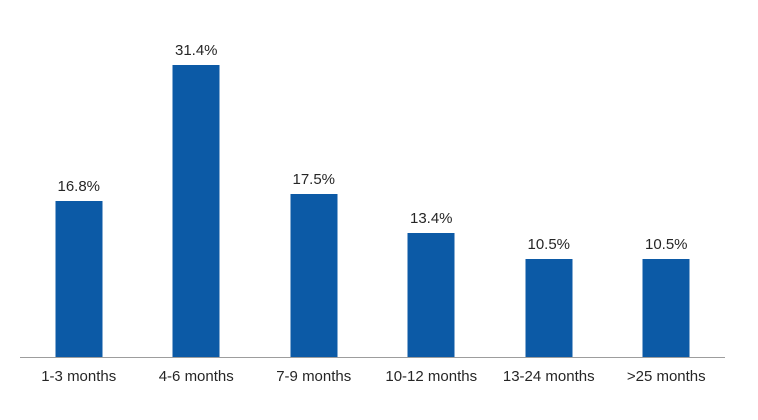 This screenshot has width=758, height=420. I want to click on x-axis-label: 4-6 months, so click(196, 376).